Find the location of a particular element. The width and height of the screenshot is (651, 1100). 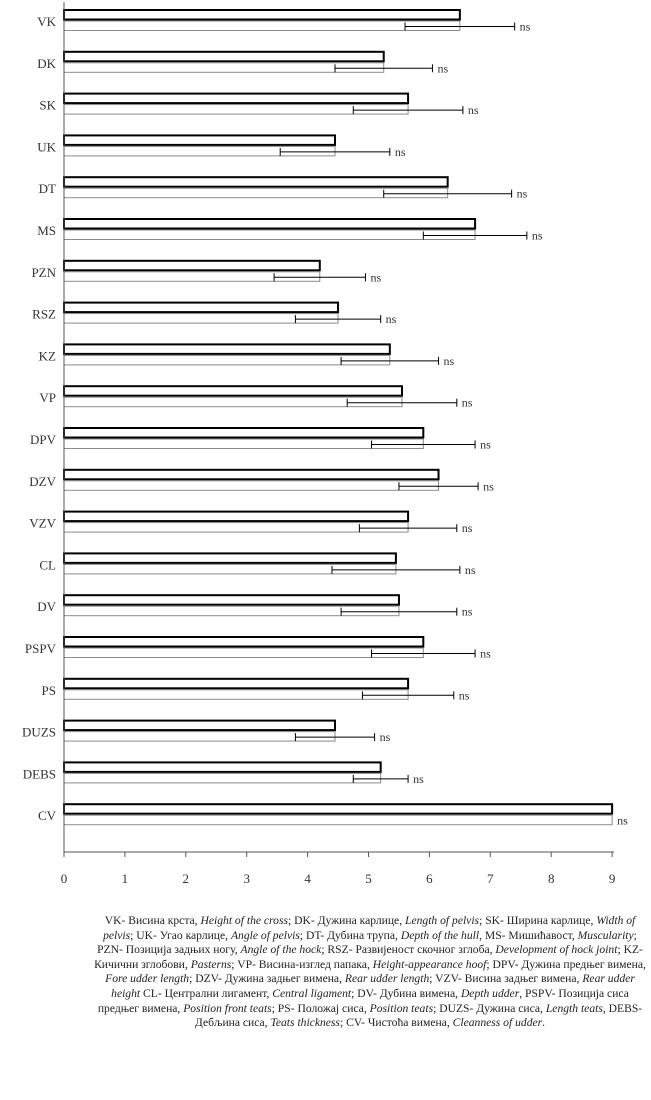

category-label-cv: CV is located at coordinates (47, 815).